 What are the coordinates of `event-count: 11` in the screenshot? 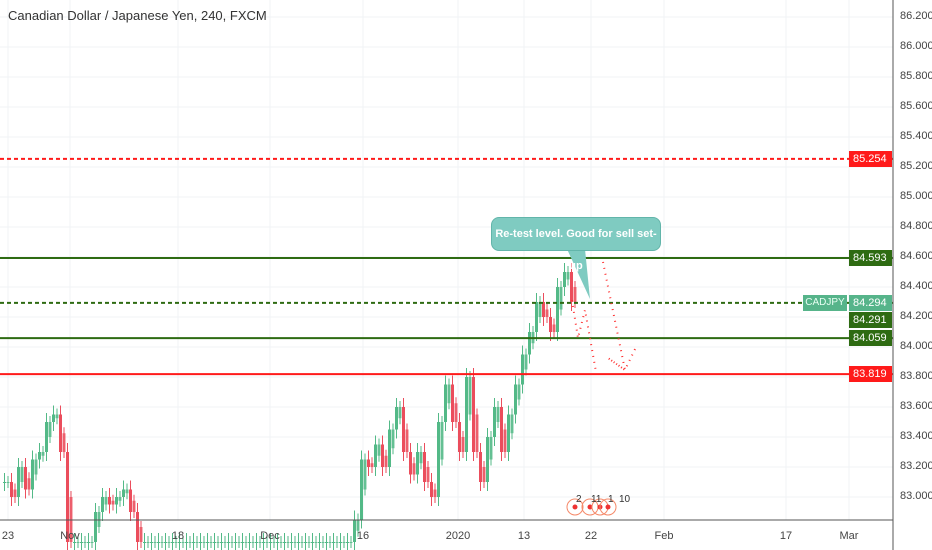 It's located at (596, 499).